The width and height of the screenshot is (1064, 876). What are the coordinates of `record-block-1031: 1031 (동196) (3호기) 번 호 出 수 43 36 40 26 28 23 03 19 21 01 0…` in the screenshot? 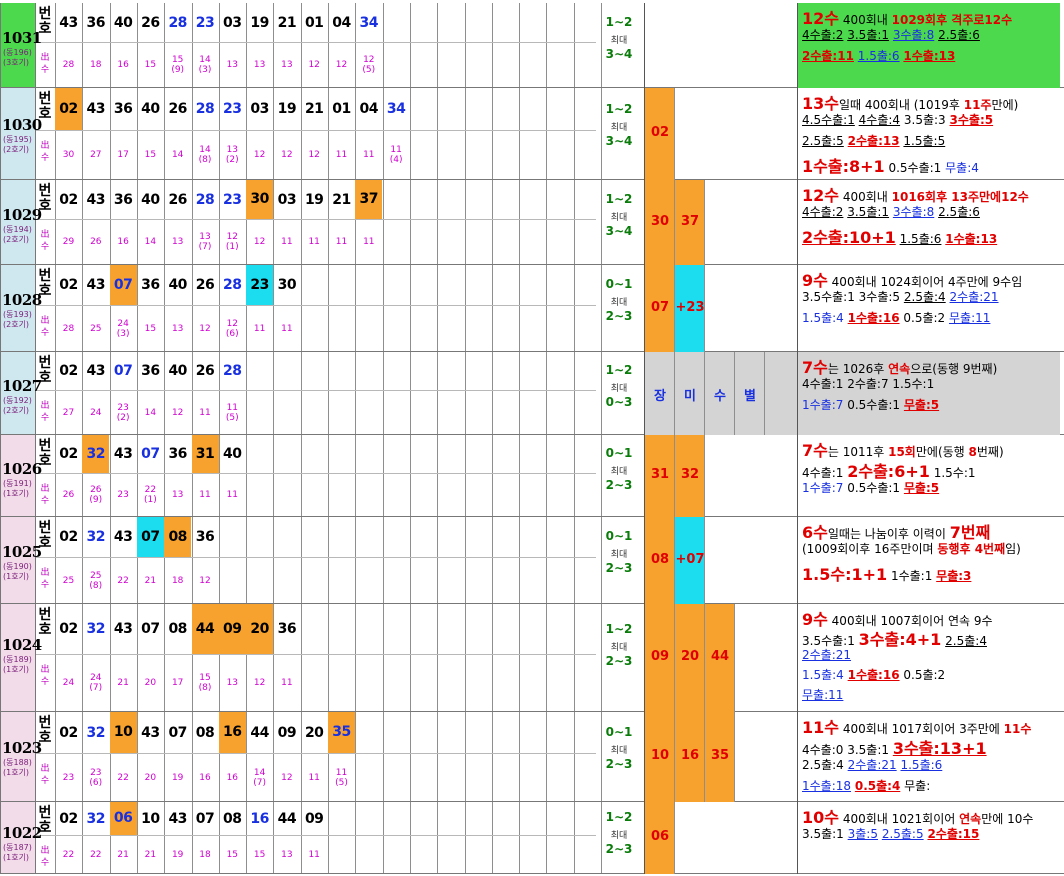 It's located at (532, 45).